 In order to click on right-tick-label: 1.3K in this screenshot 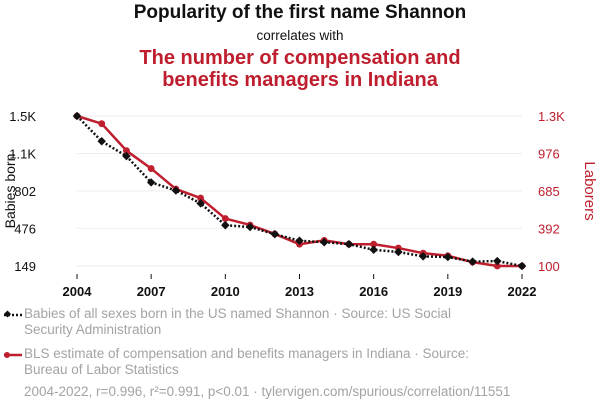, I will do `click(551, 116)`.